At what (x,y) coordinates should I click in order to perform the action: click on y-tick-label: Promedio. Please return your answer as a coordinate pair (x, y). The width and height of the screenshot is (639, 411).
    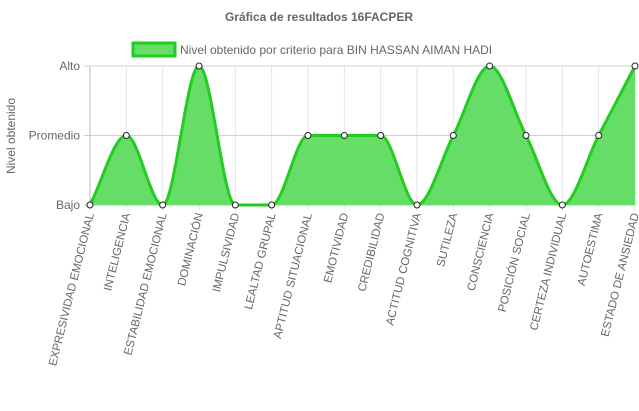
    Looking at the image, I should click on (55, 136).